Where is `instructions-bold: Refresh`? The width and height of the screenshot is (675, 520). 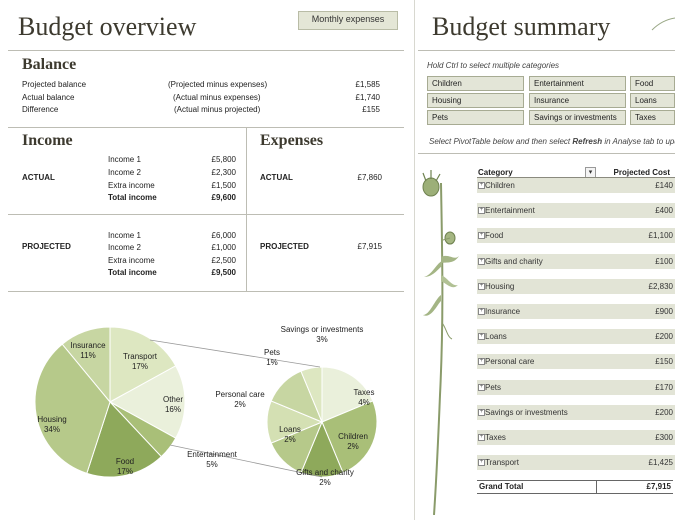
instructions-bold: Refresh is located at coordinates (587, 141).